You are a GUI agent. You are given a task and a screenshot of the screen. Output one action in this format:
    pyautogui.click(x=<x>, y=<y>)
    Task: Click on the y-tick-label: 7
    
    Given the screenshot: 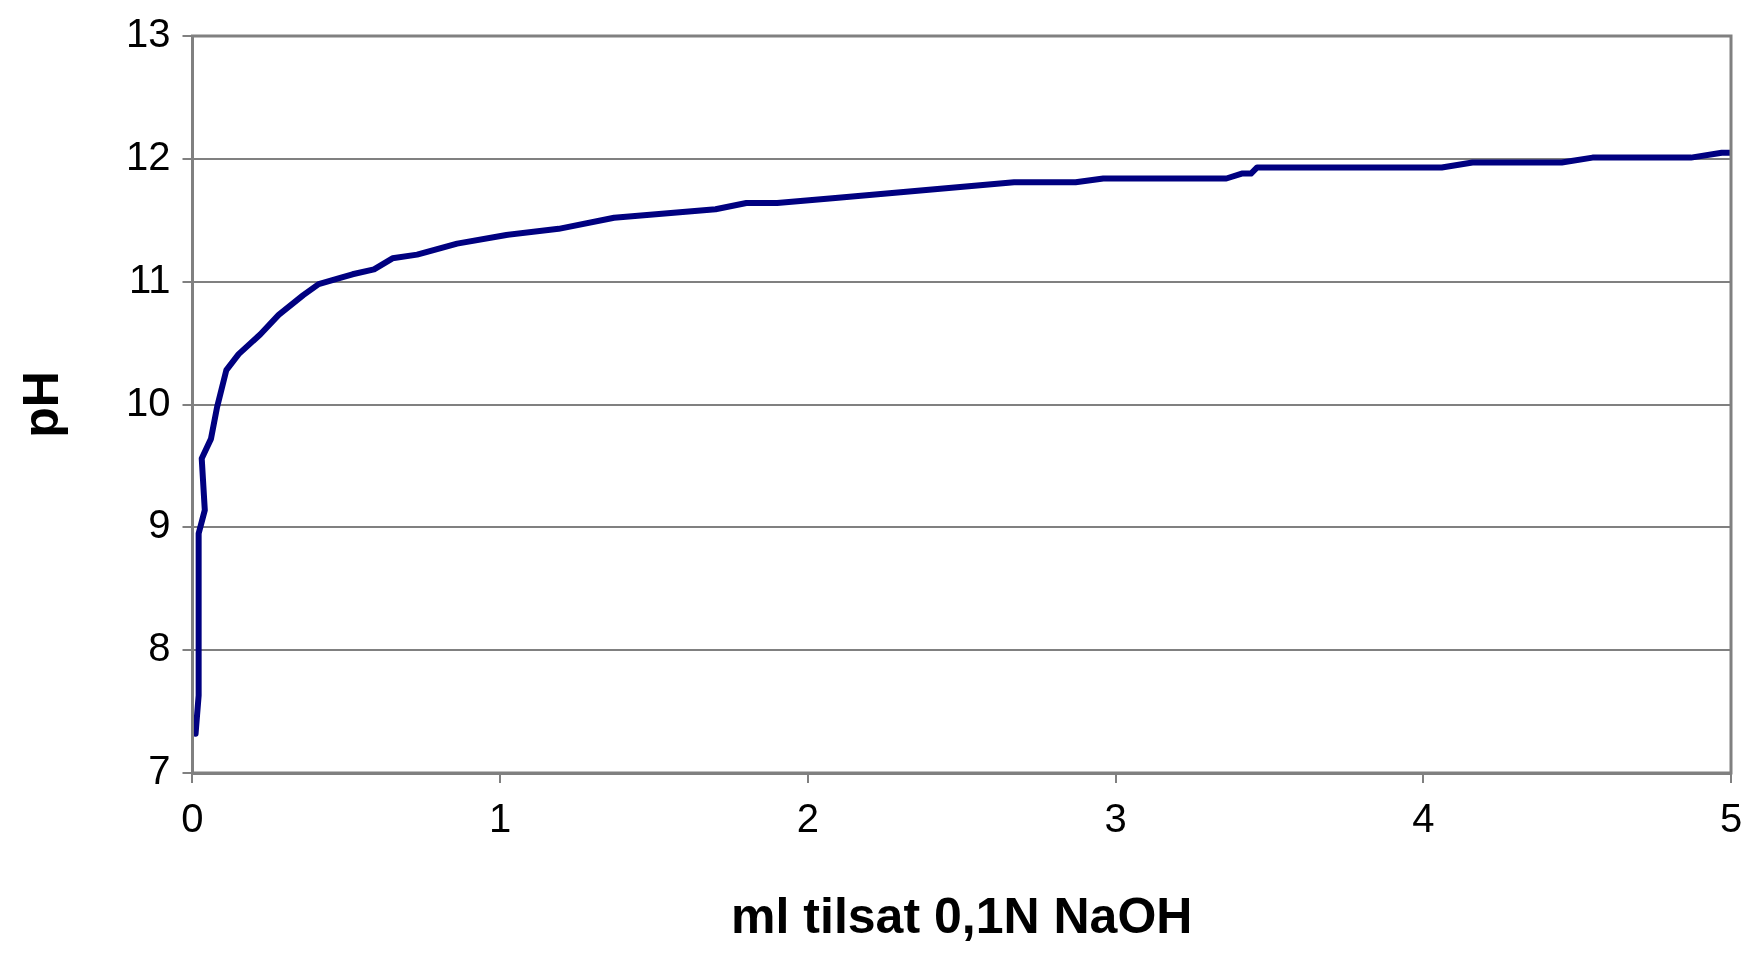 What is the action you would take?
    pyautogui.click(x=159, y=770)
    